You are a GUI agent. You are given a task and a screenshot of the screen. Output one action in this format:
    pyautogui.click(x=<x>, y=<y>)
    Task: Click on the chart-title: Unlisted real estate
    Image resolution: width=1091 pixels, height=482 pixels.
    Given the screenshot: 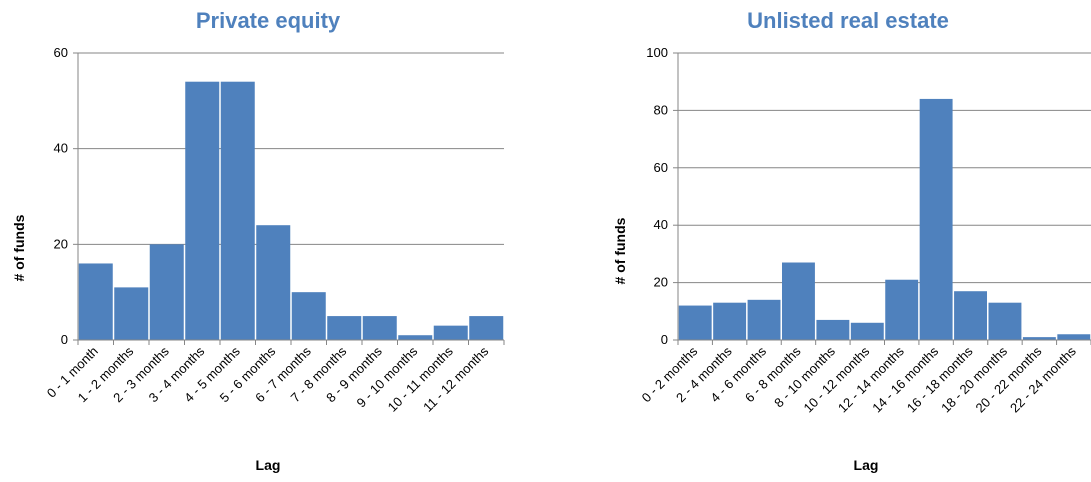 What is the action you would take?
    pyautogui.click(x=848, y=20)
    